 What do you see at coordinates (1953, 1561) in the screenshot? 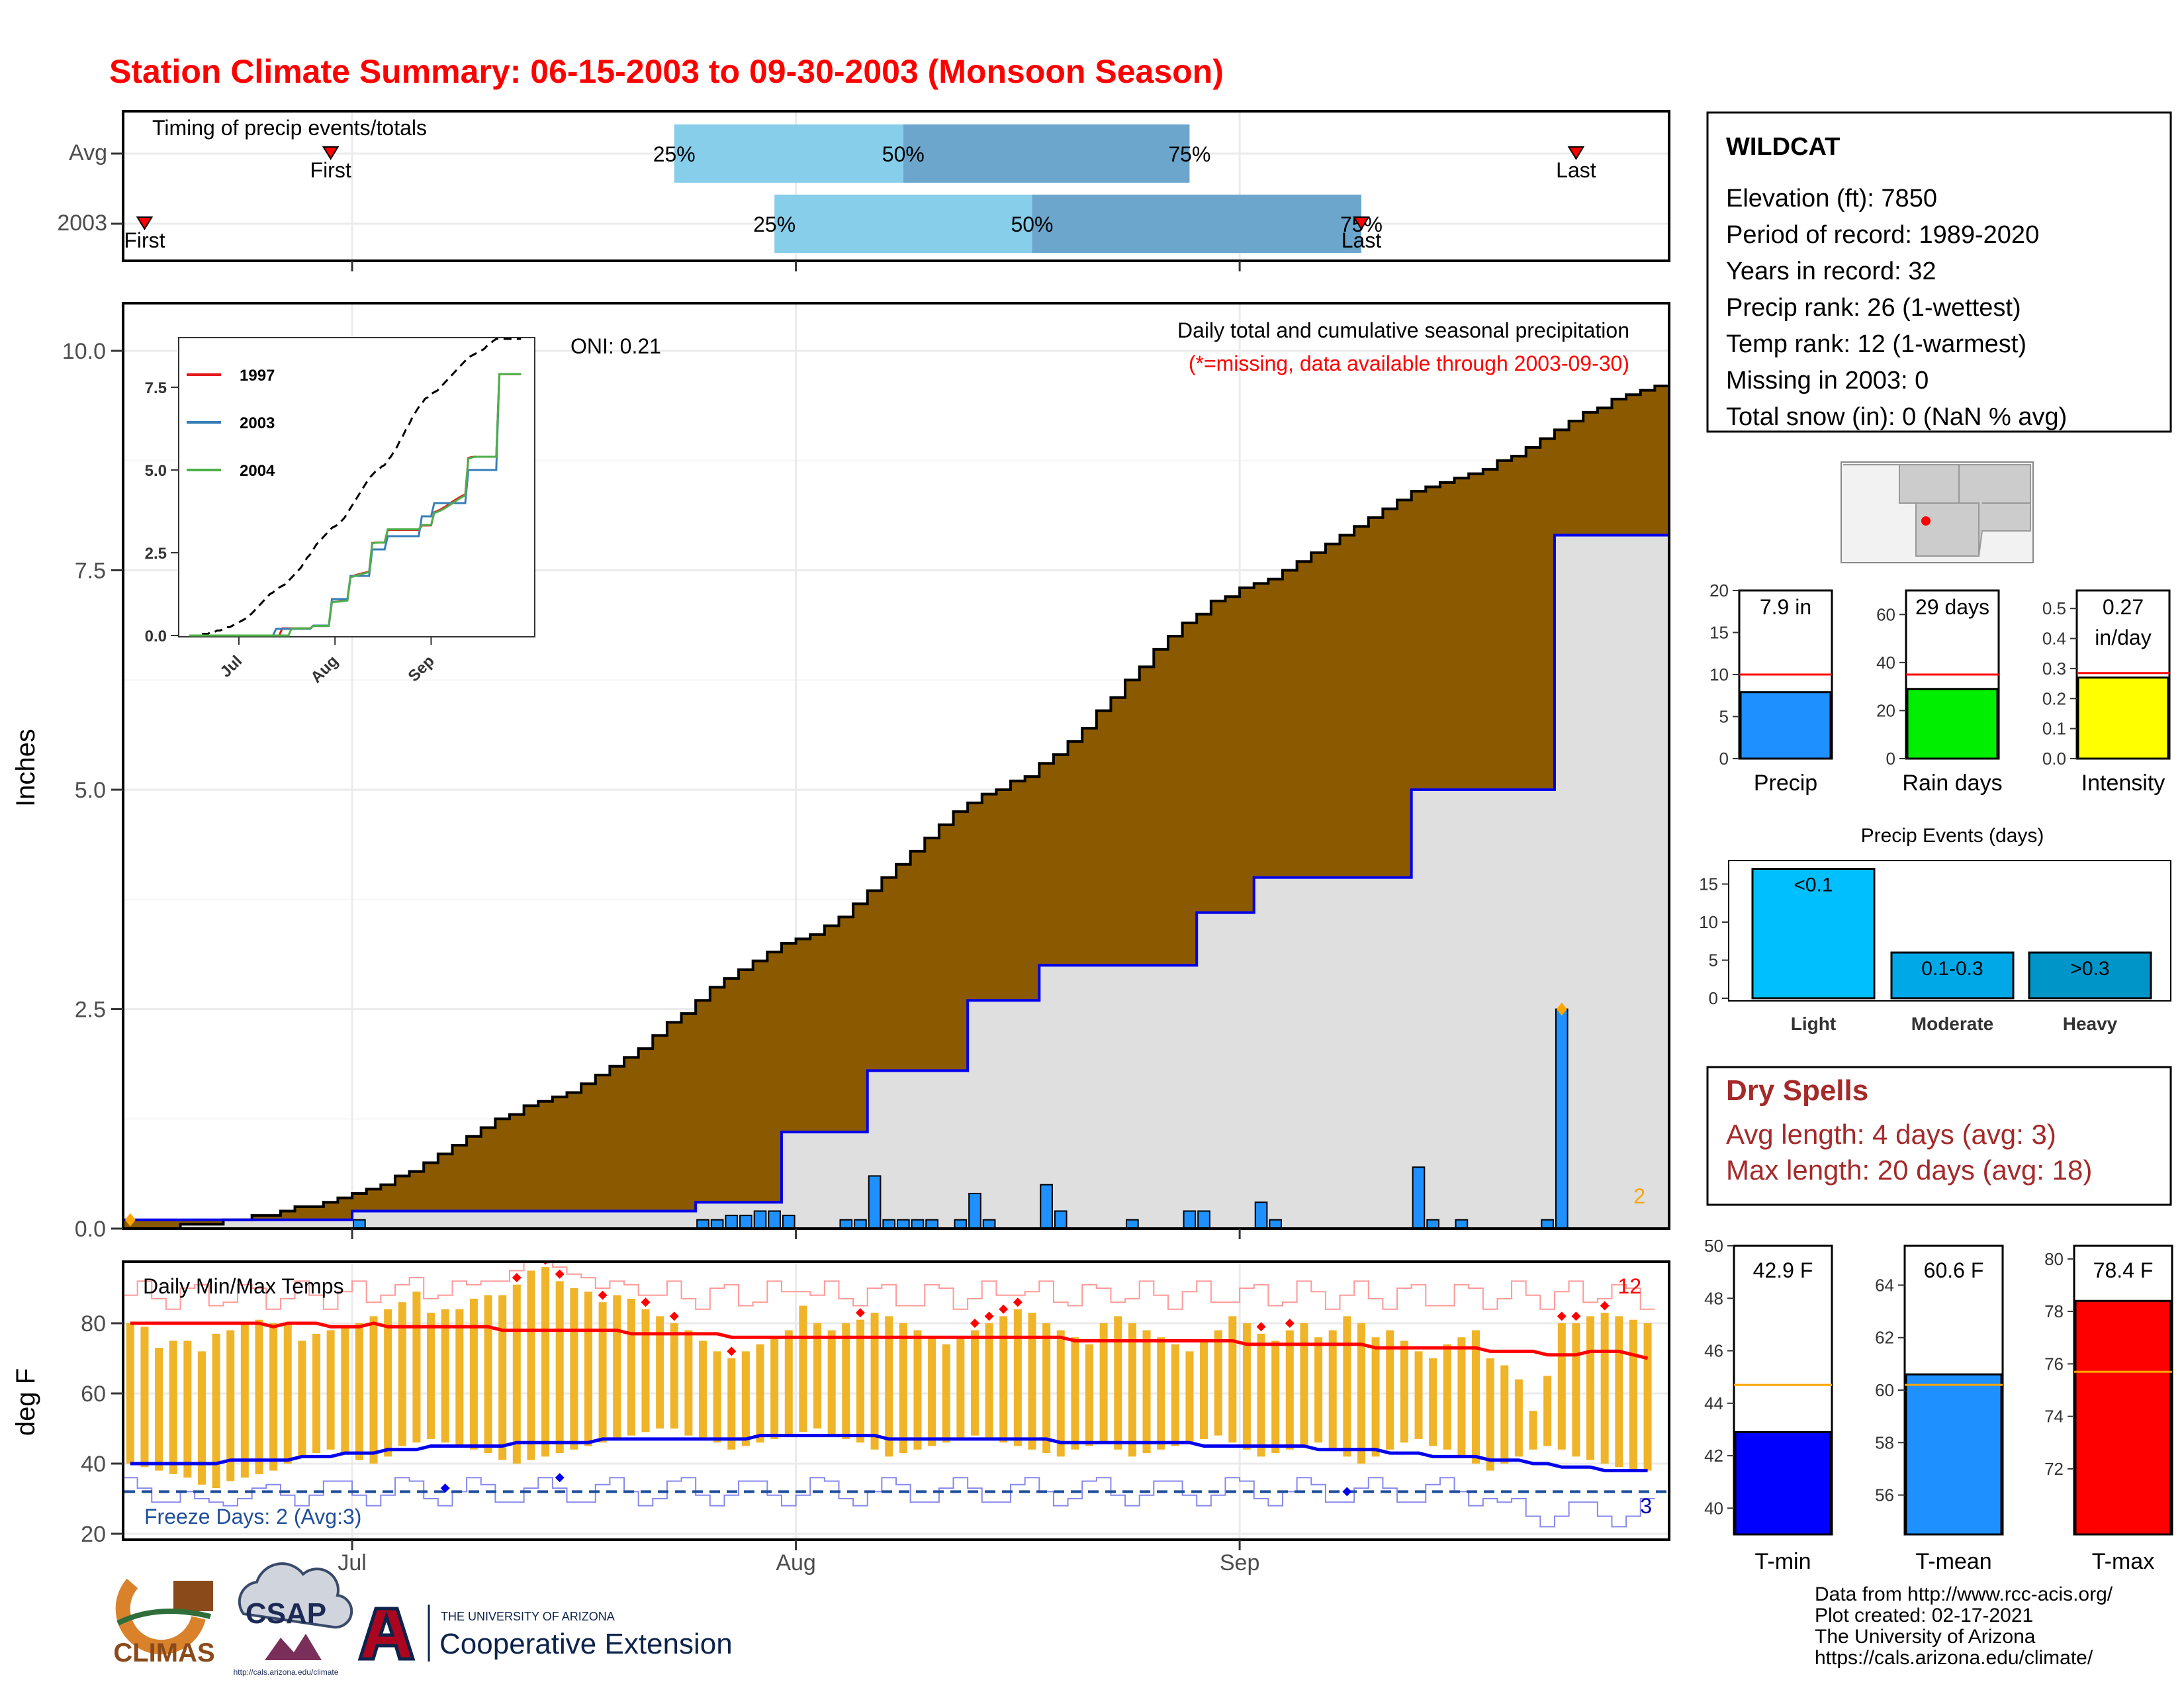
I see `temp-summary-label: T-mean` at bounding box center [1953, 1561].